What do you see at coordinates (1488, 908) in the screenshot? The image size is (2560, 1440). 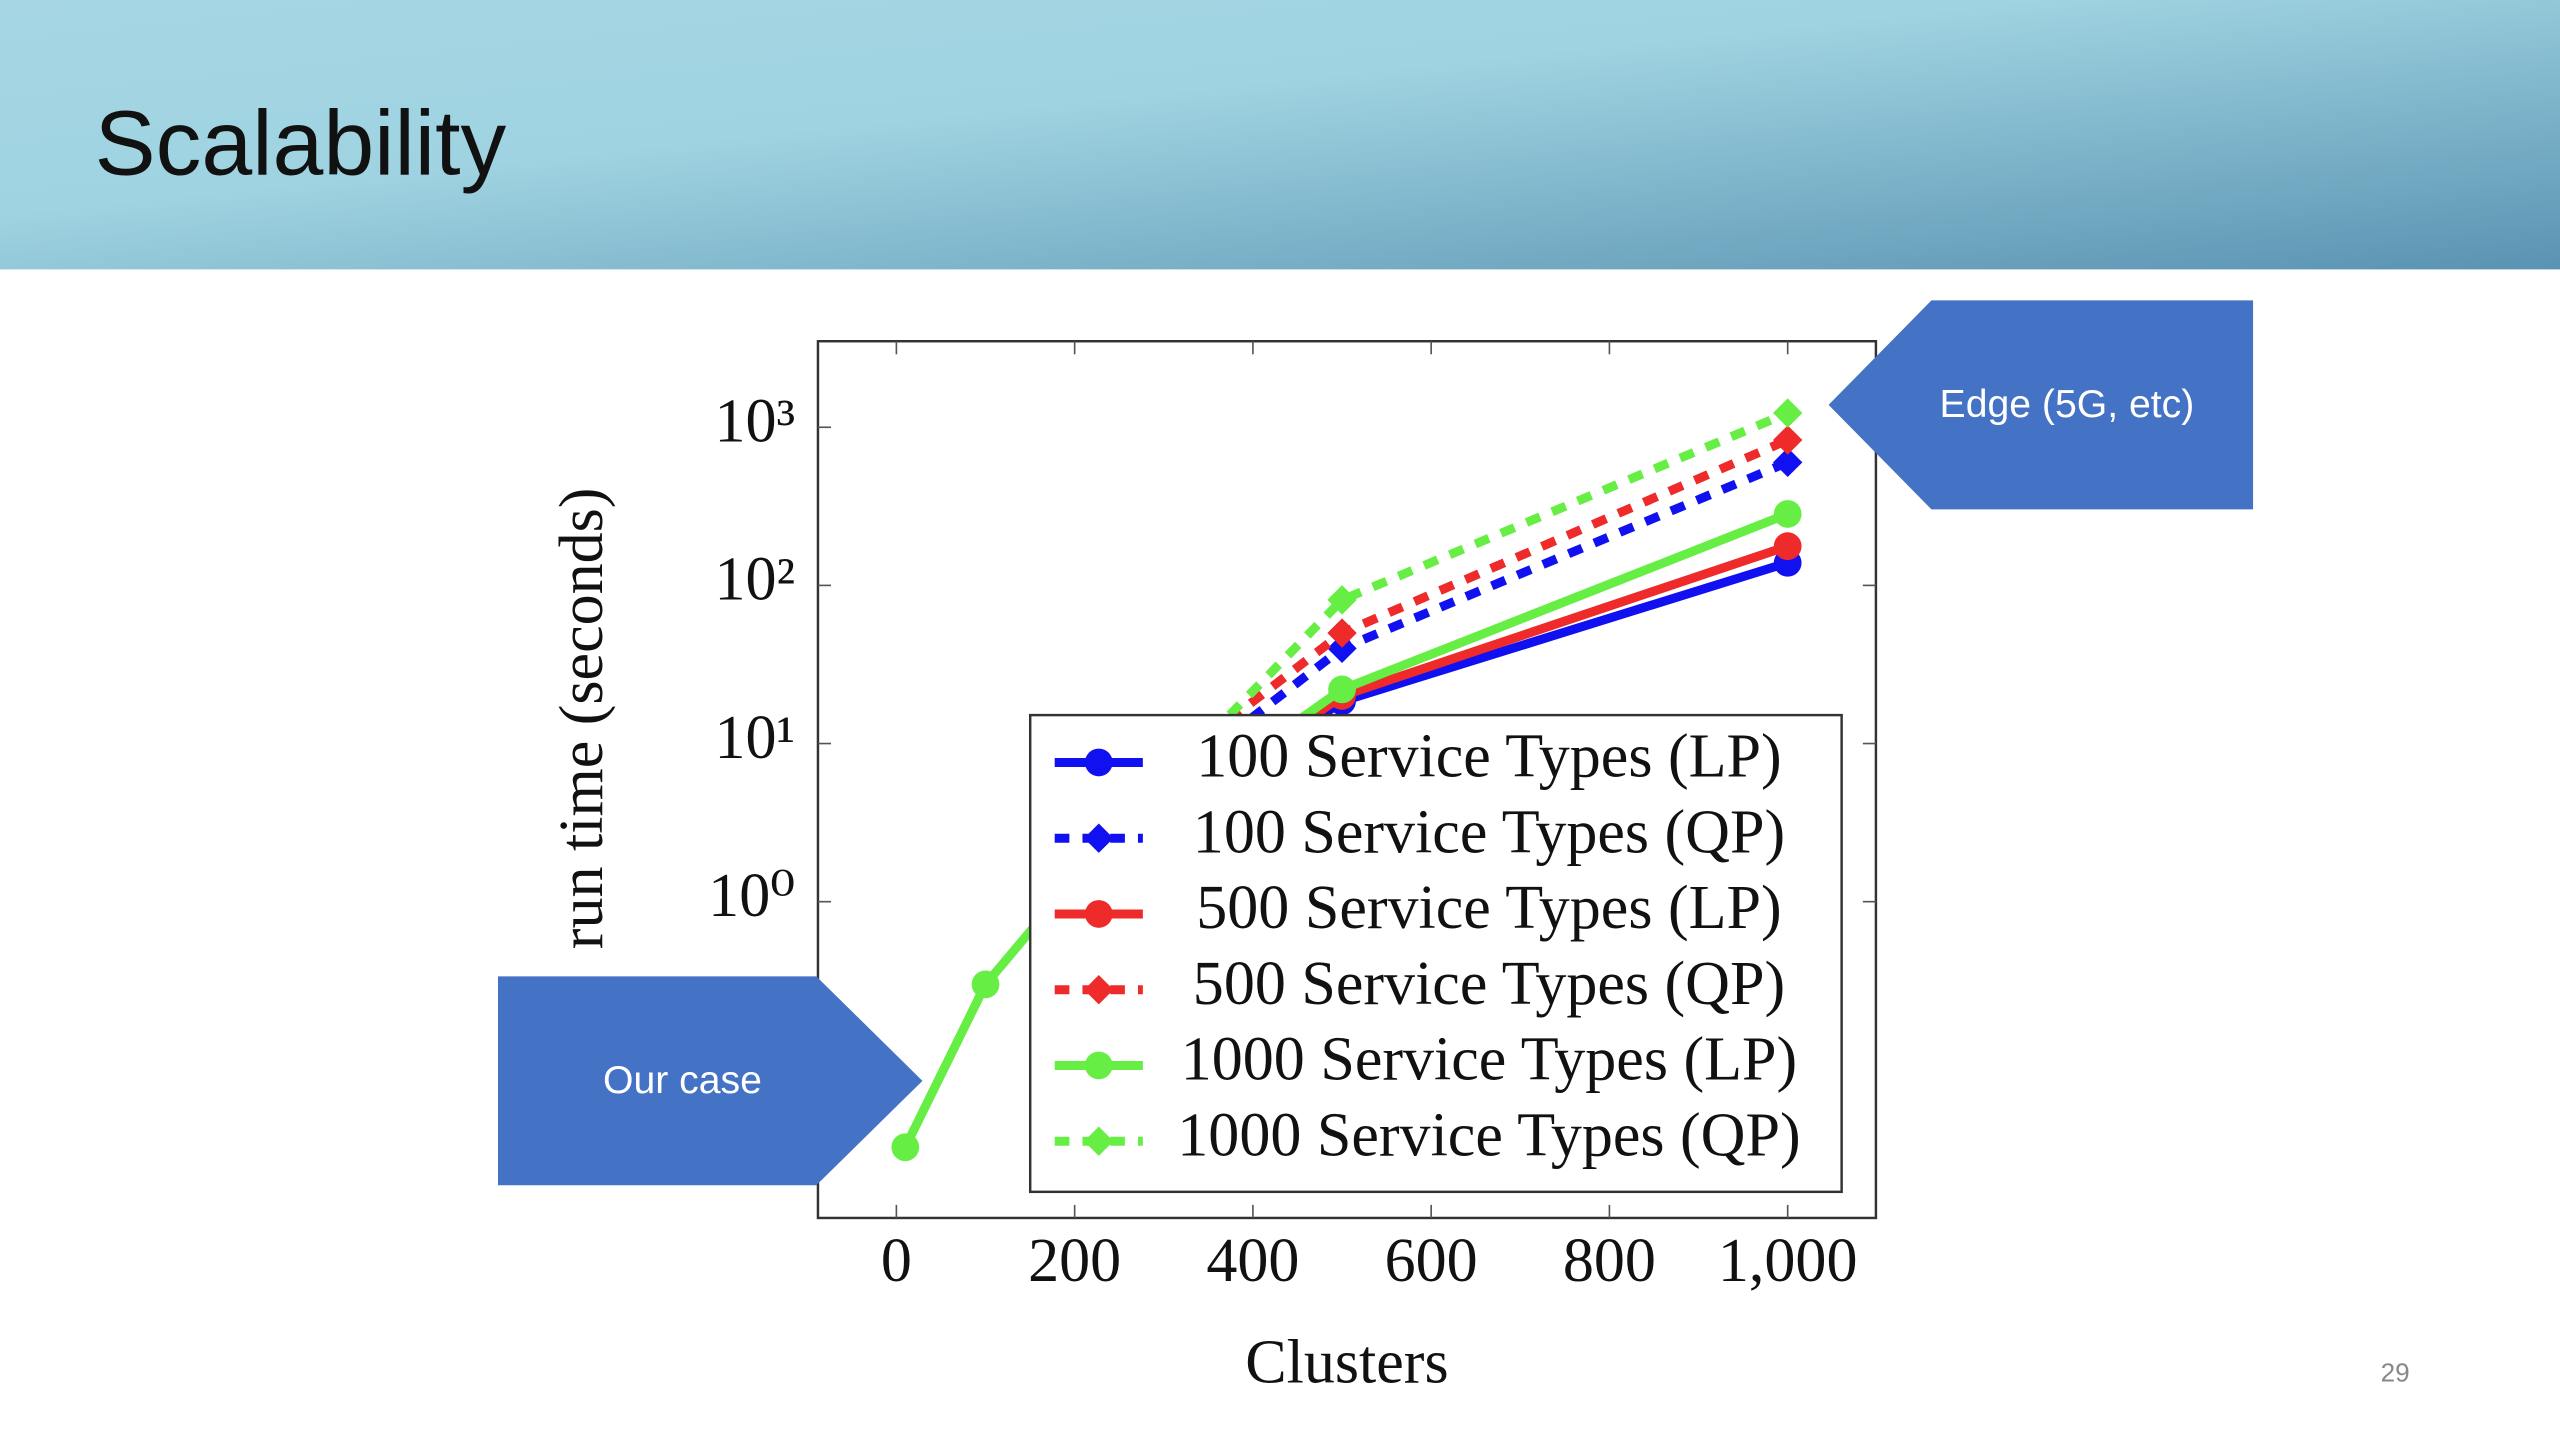 I see `legend-label: 500 Service Types (LP)` at bounding box center [1488, 908].